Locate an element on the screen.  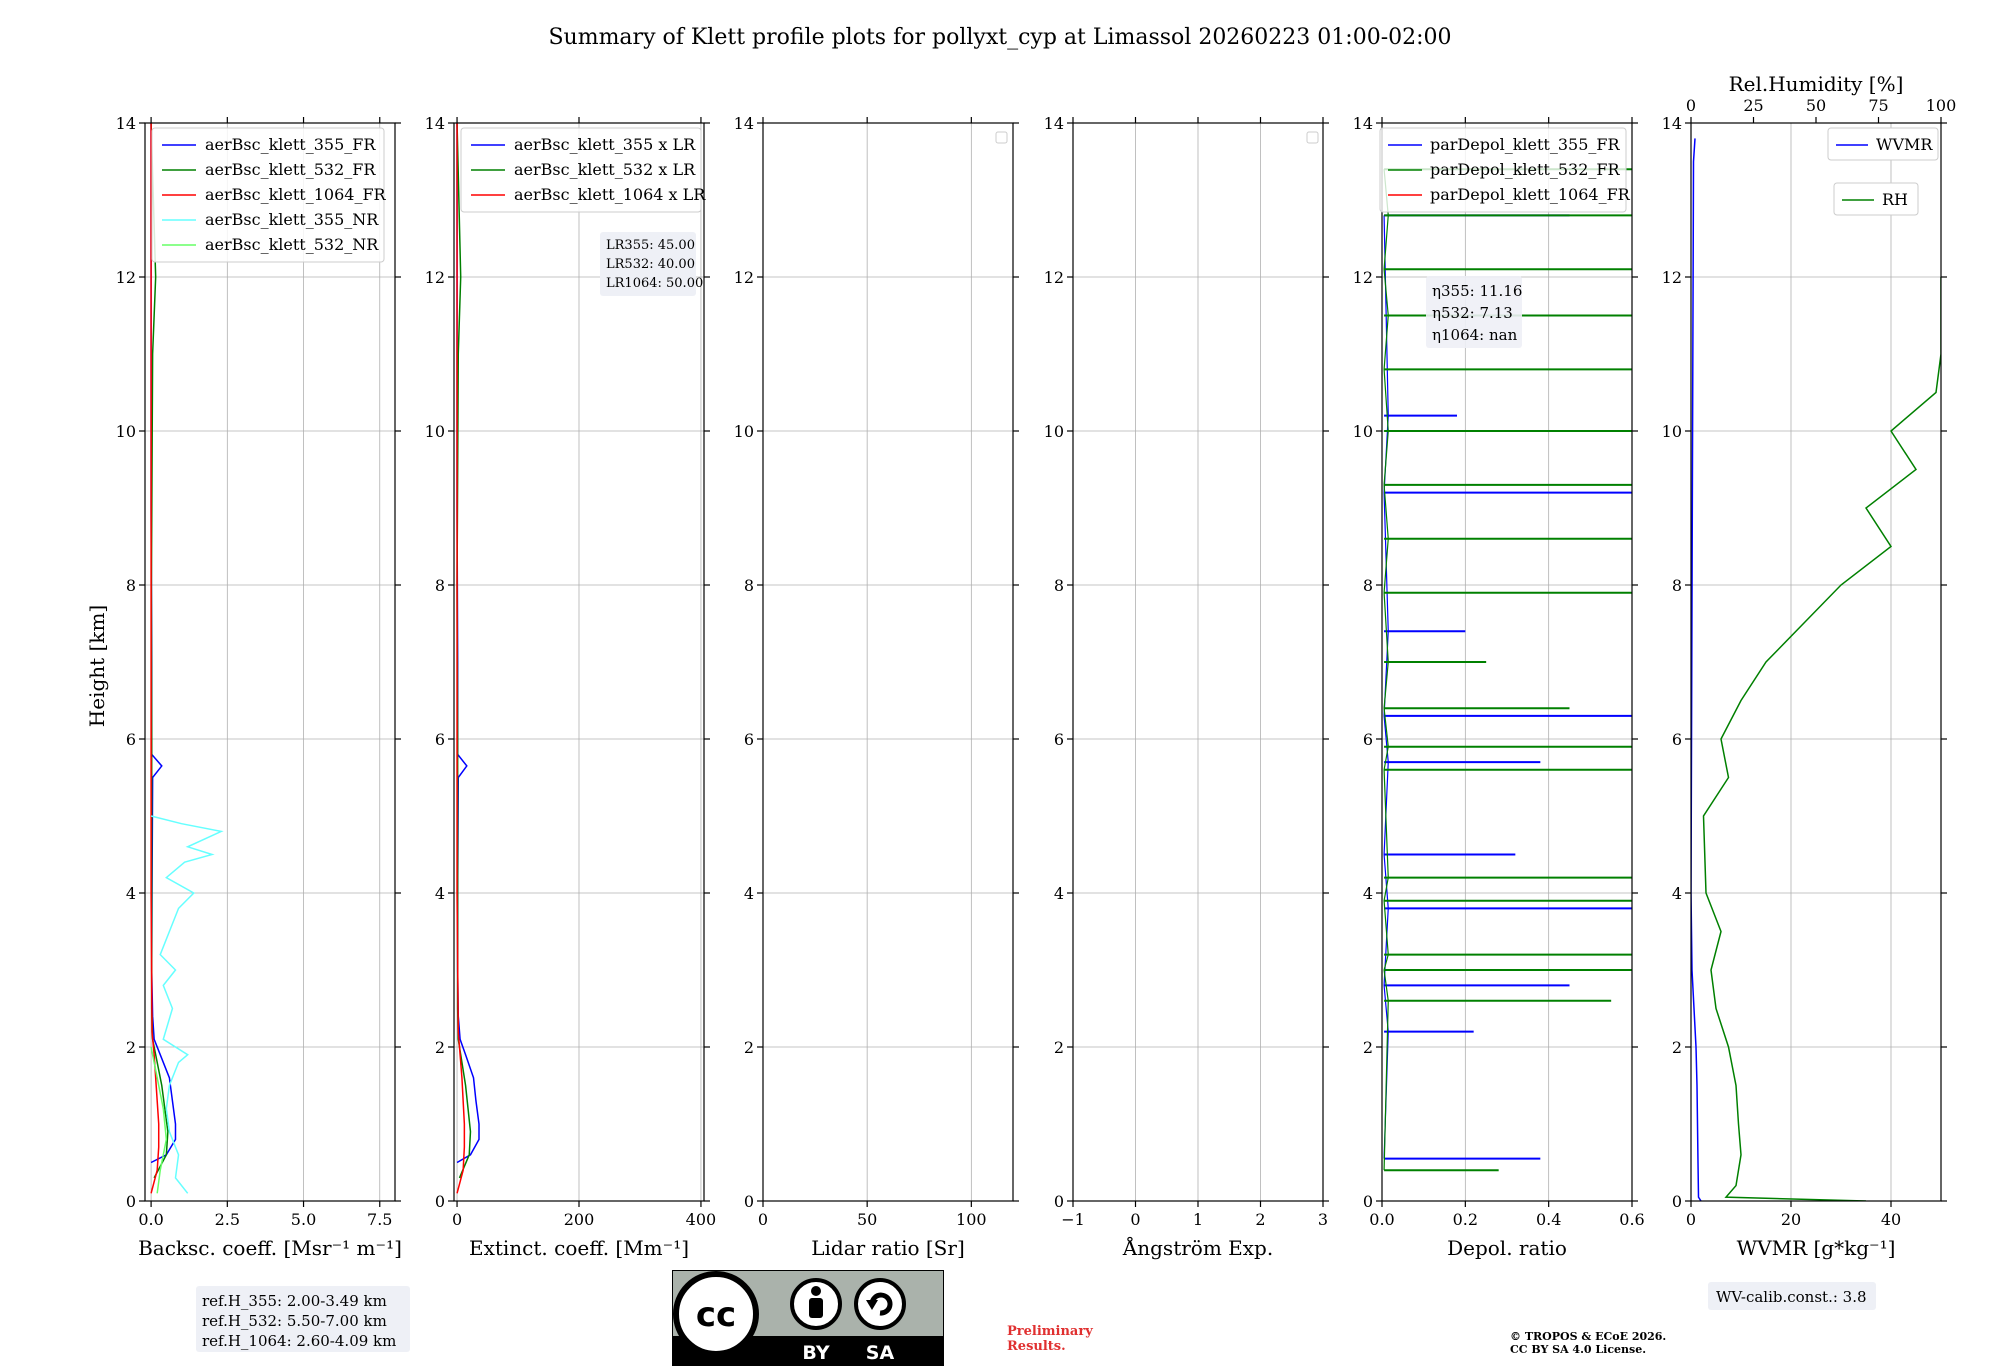
annotation-lr355: LR355: 45.00 is located at coordinates (650, 245).